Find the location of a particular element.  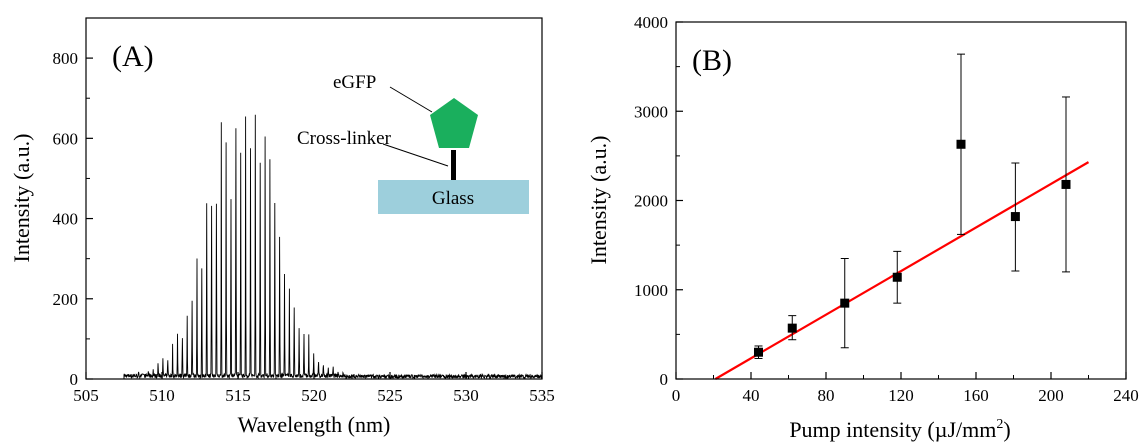

linker-pointer-line is located at coordinates (415, 155).